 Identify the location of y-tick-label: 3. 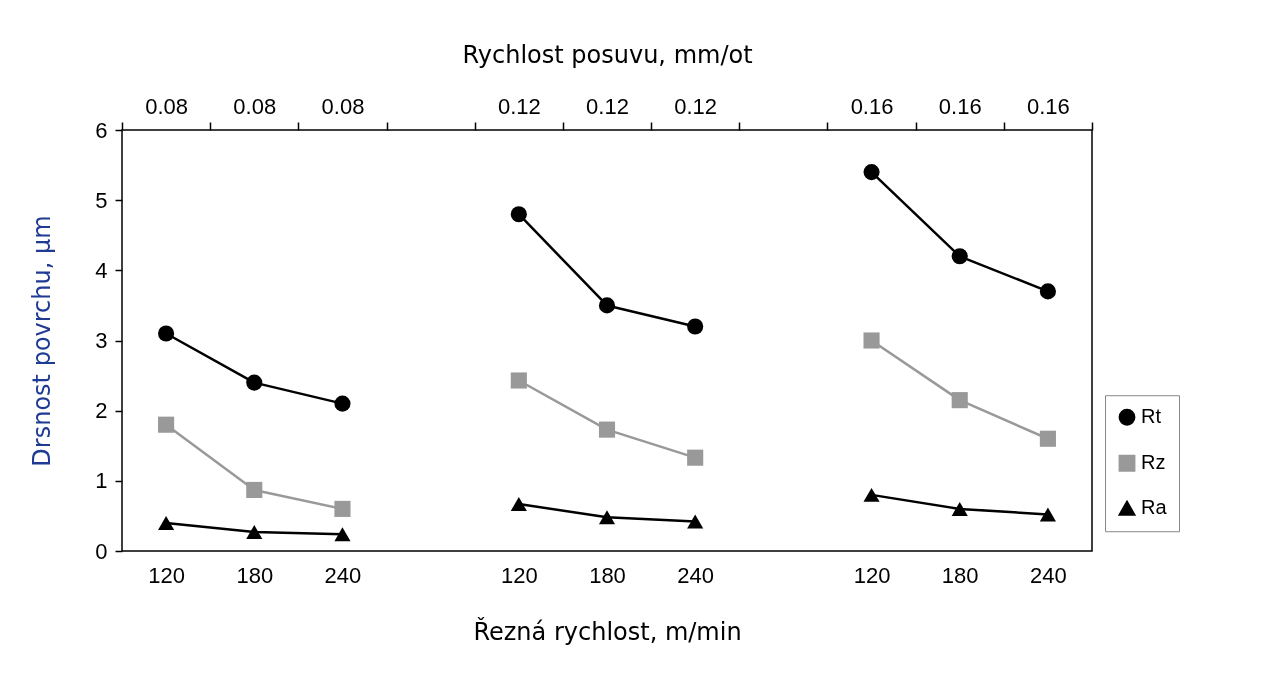
(101, 340).